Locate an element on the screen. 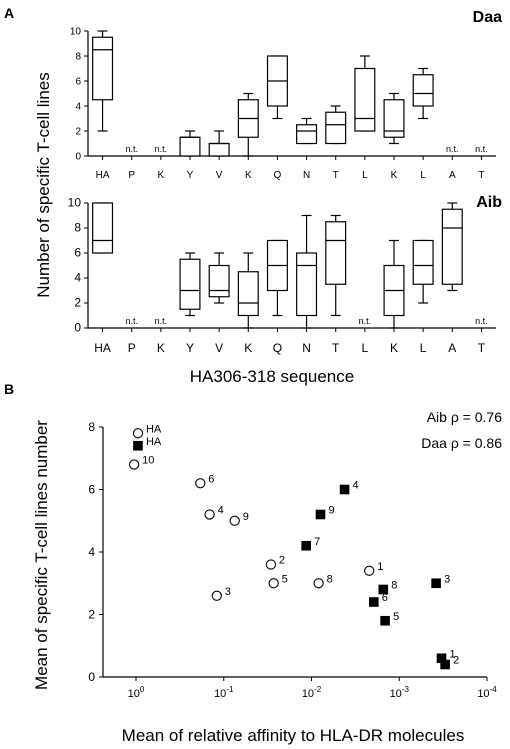 This screenshot has height=749, width=510. daa-chart-title: Daa is located at coordinates (487, 17).